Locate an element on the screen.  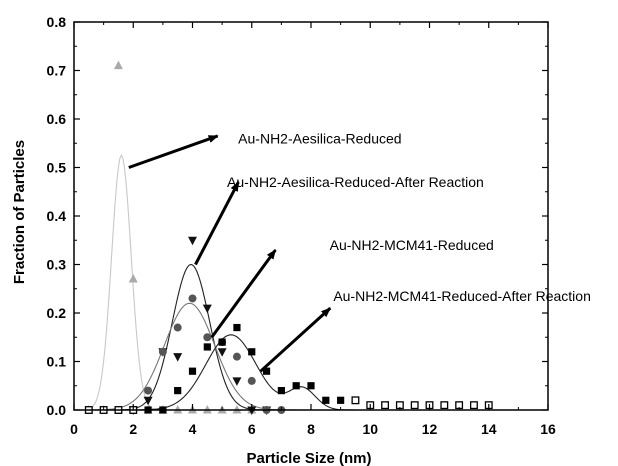
y-tick-label: 0.2 is located at coordinates (57, 313).